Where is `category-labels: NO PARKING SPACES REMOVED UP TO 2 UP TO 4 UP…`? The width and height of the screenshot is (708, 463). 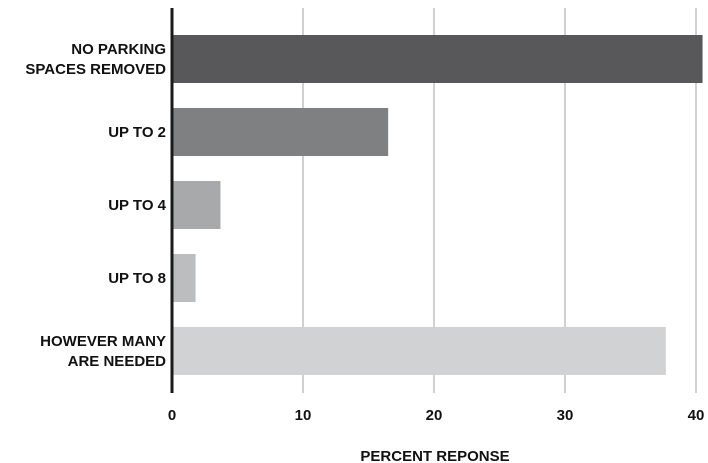 category-labels: NO PARKING SPACES REMOVED UP TO 2 UP TO 4 UP… is located at coordinates (95, 205).